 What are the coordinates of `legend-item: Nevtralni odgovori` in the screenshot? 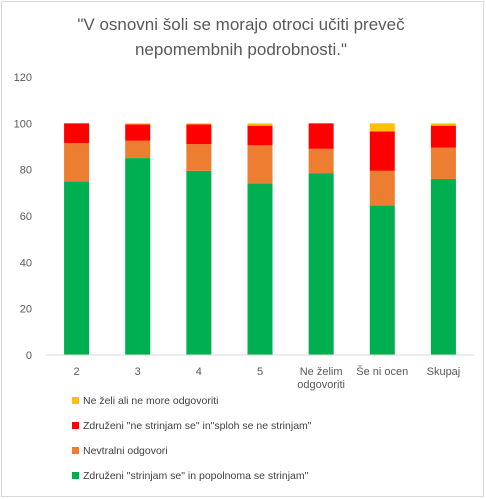 It's located at (120, 451).